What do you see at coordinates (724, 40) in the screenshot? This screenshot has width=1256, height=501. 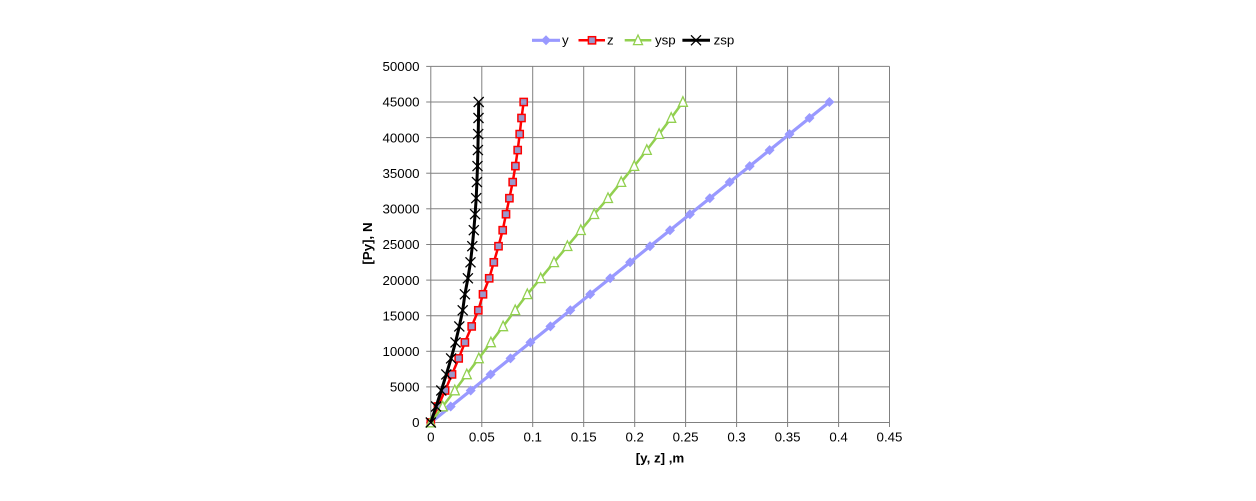 I see `svg-text: zsp` at bounding box center [724, 40].